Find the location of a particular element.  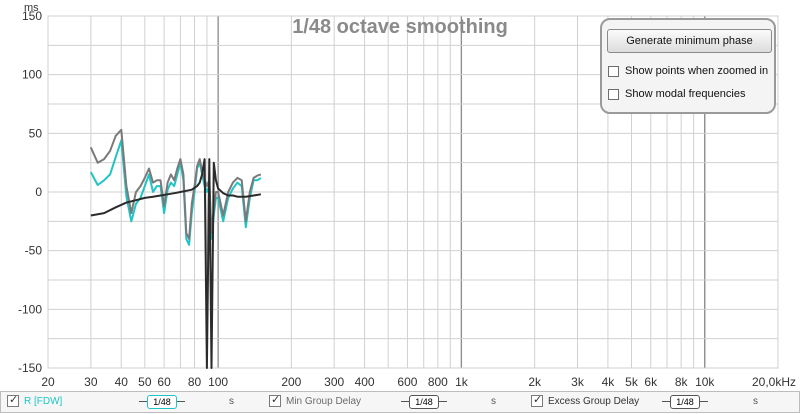

legend-r-fdw-checkbox is located at coordinates (13, 400).